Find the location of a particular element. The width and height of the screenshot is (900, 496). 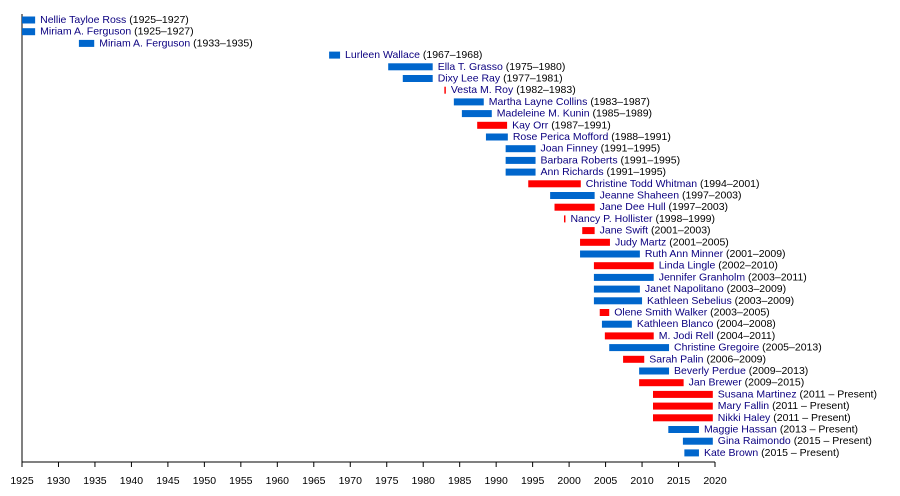

tenure-dates: (2003–2011) is located at coordinates (777, 277).